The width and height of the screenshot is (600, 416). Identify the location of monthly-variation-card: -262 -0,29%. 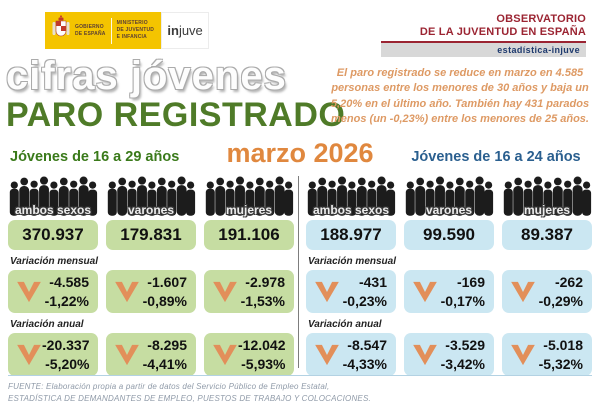
(547, 291).